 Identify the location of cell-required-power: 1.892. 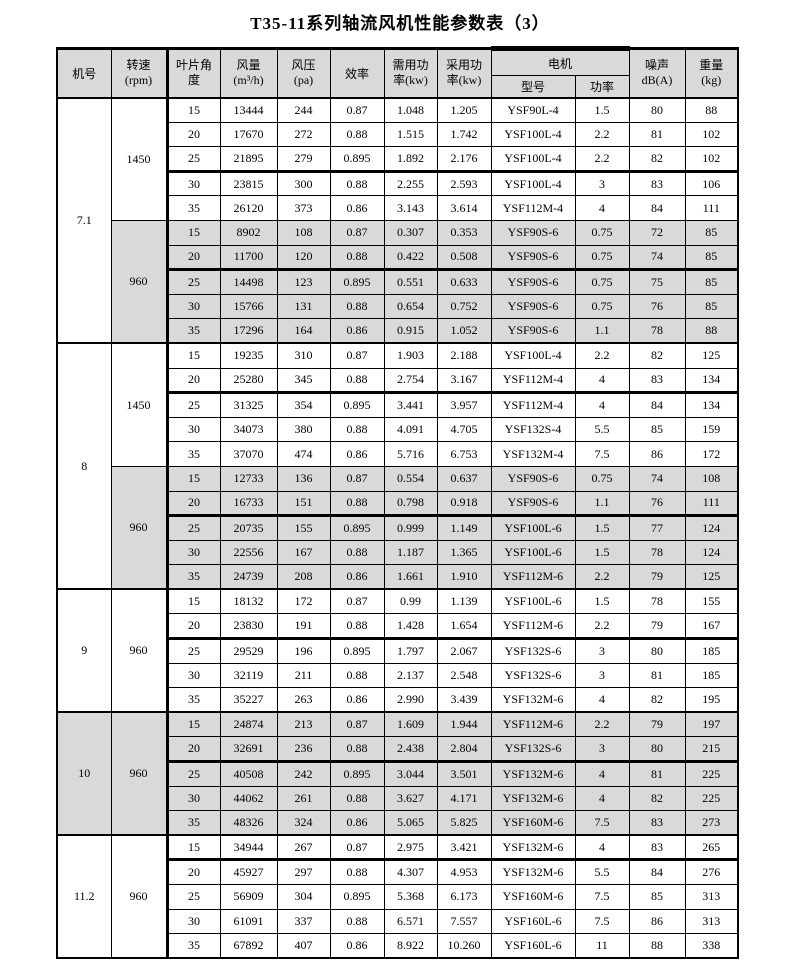
(410, 159).